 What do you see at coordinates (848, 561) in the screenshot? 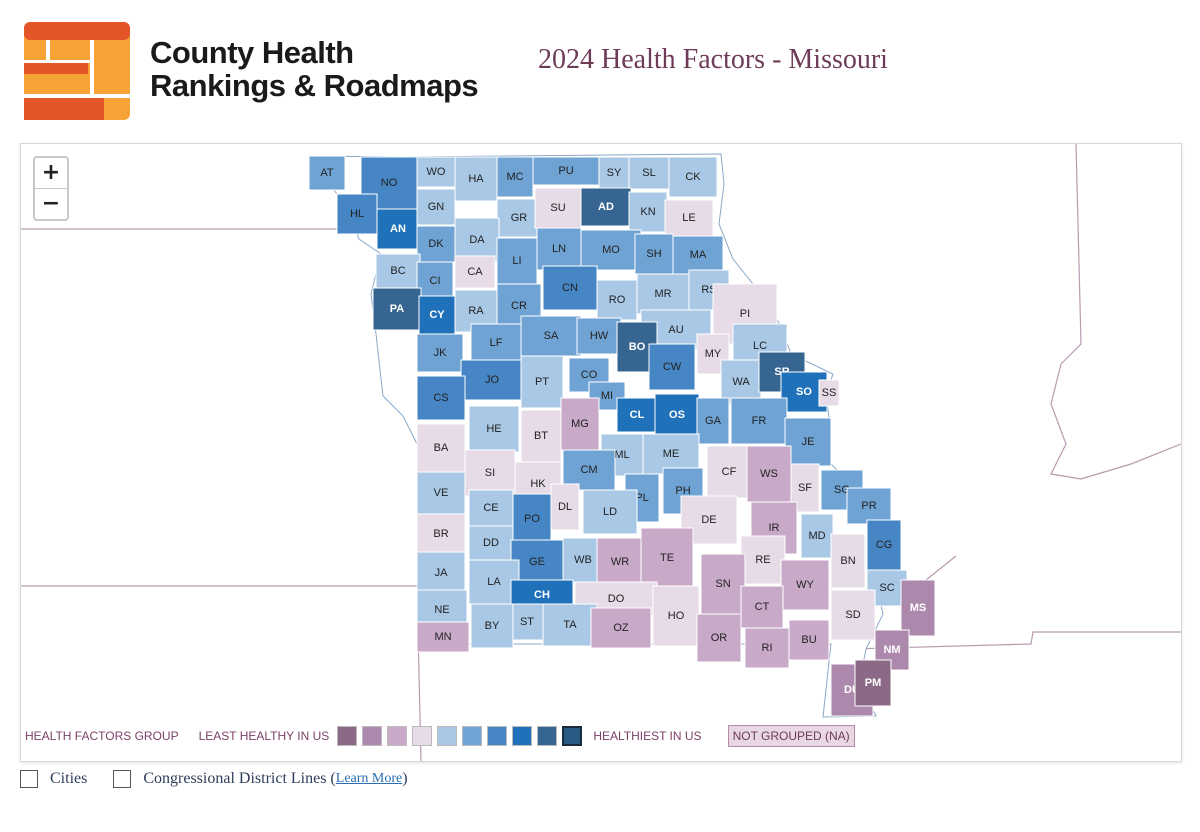
I see `county-shape-bn` at bounding box center [848, 561].